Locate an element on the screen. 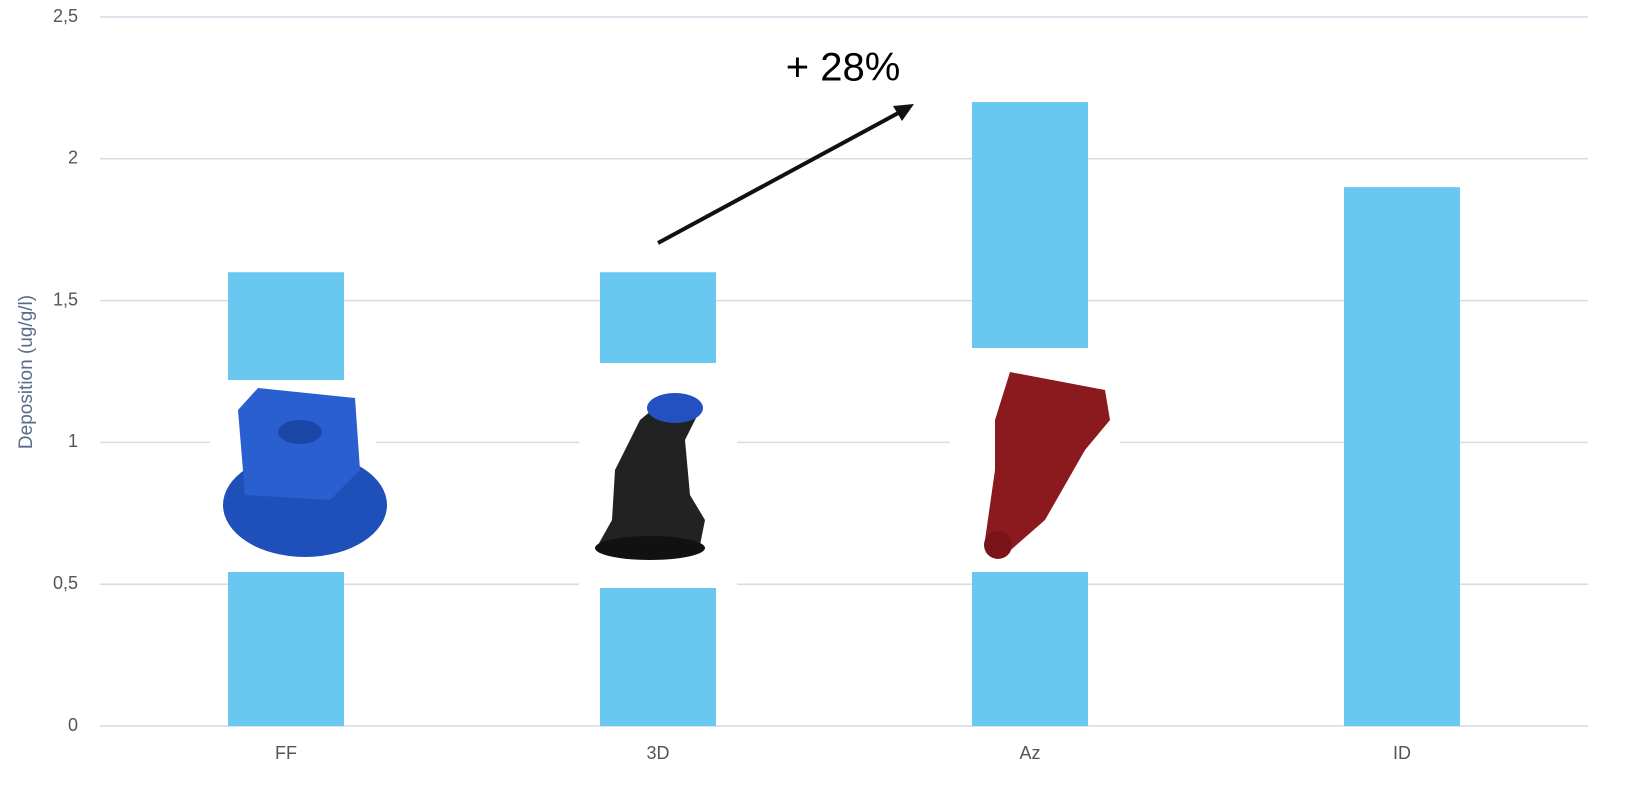  y-tick-label: 2,5 is located at coordinates (65, 16).